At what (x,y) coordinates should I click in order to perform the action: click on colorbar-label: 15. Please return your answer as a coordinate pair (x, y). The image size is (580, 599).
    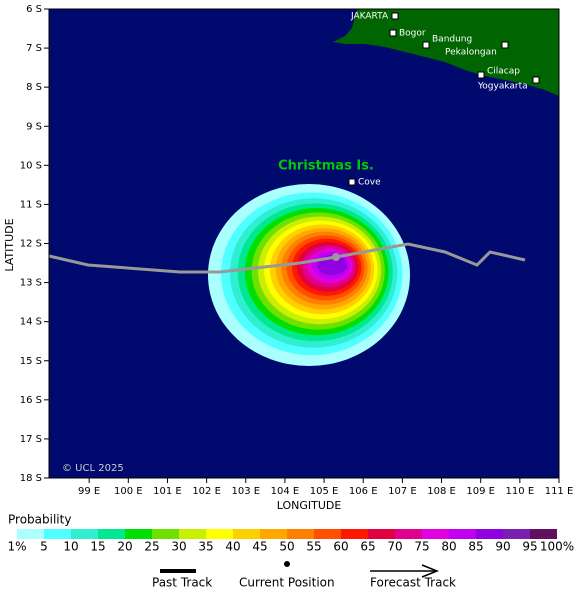
    Looking at the image, I should click on (97, 547).